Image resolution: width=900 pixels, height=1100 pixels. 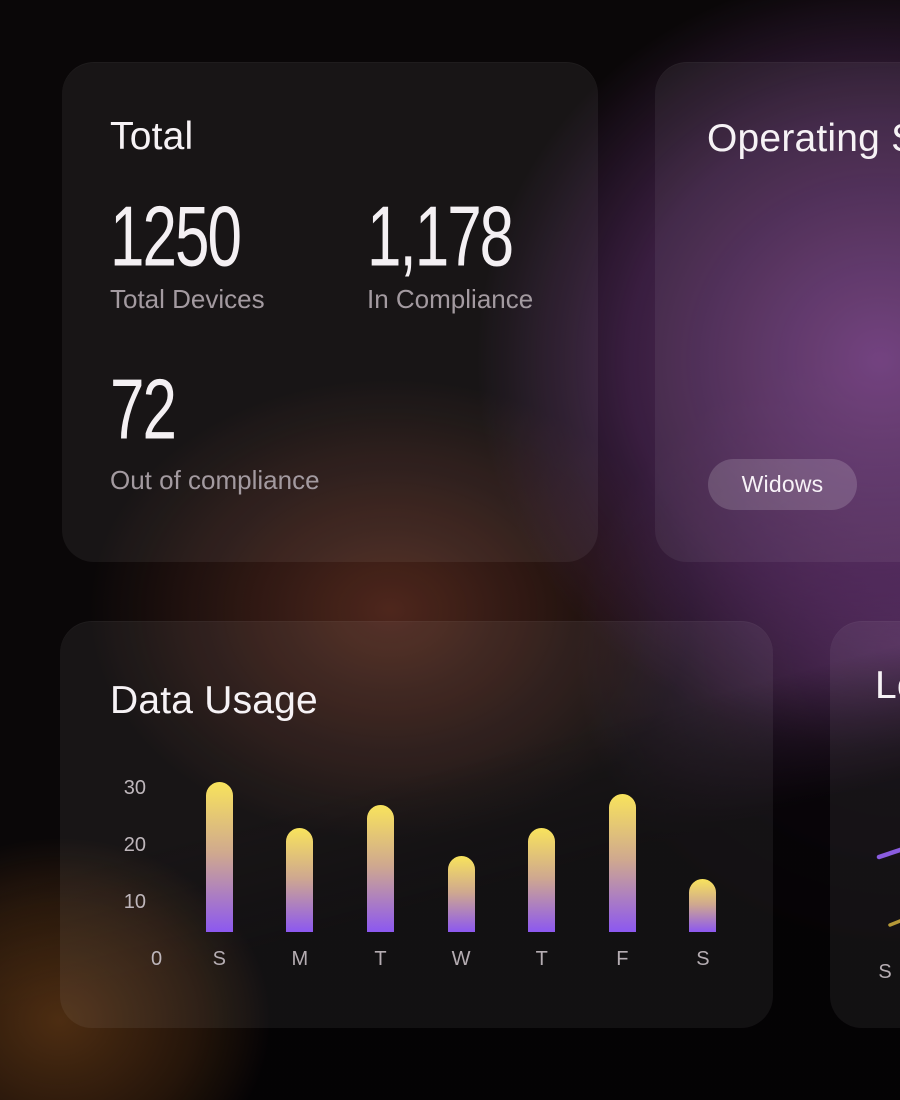 What do you see at coordinates (887, 685) in the screenshot?
I see `line-chart-card-title: Location` at bounding box center [887, 685].